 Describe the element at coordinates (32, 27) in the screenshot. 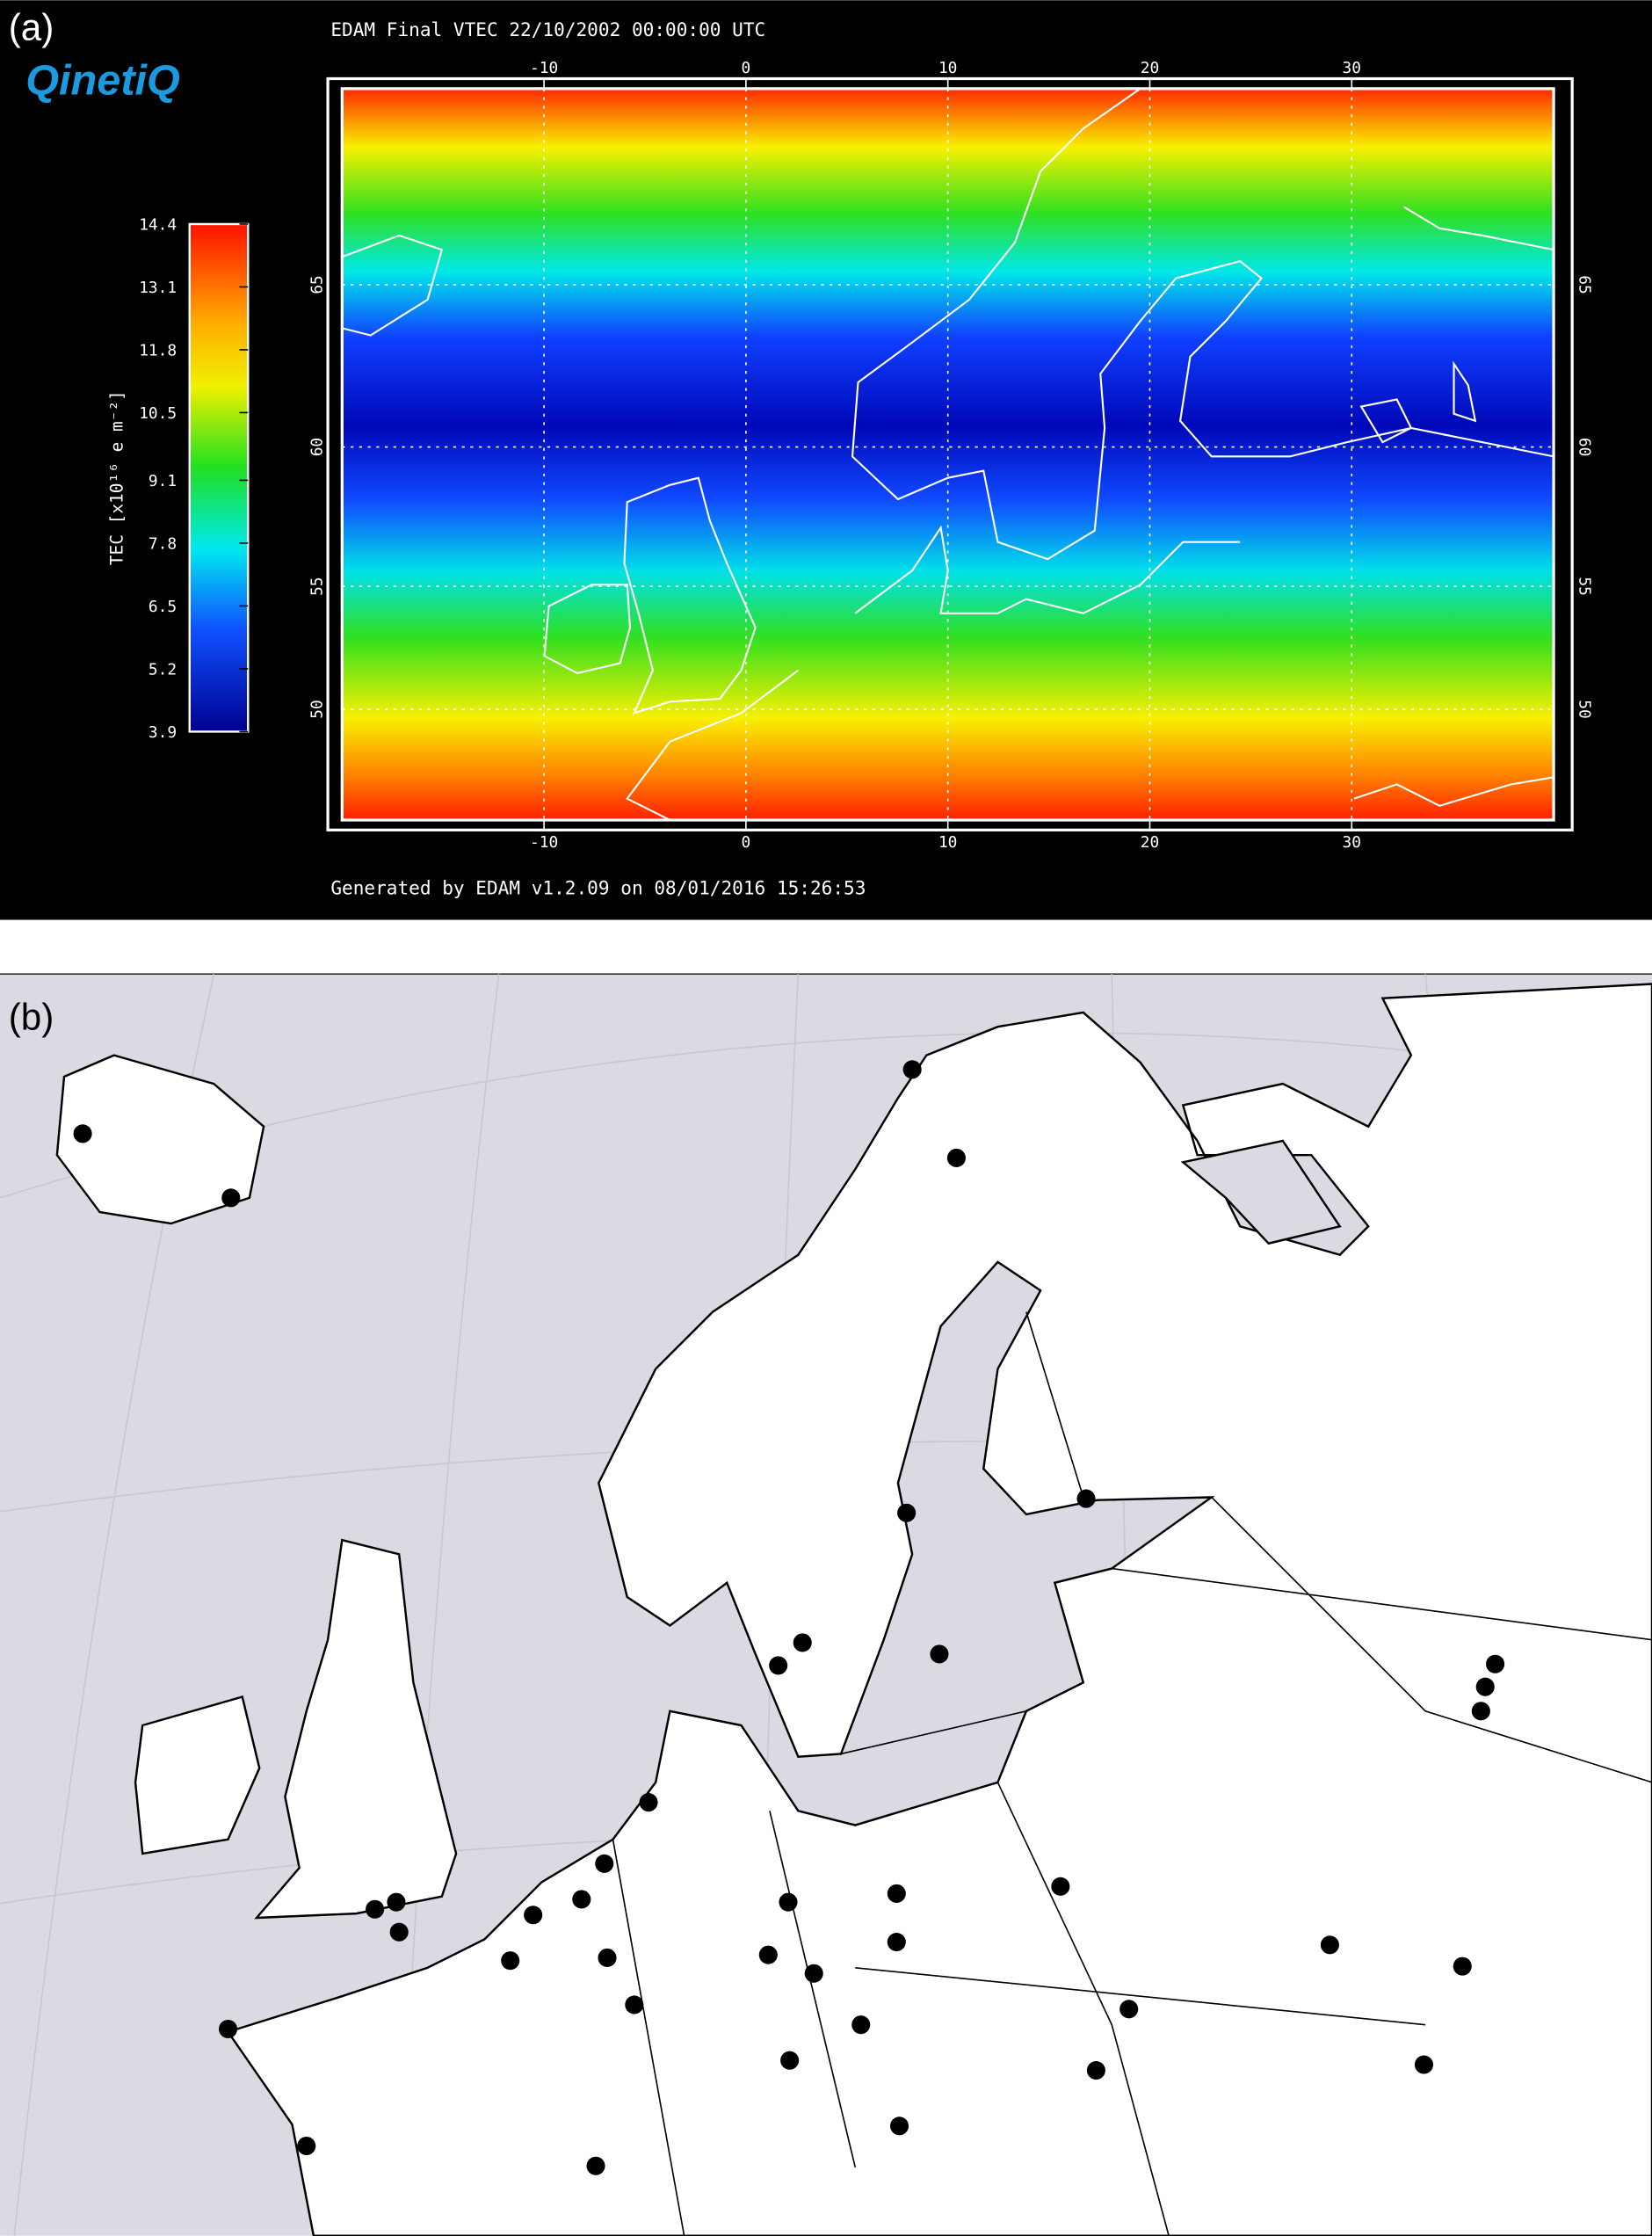

I see `panel-label: (a)` at that location.